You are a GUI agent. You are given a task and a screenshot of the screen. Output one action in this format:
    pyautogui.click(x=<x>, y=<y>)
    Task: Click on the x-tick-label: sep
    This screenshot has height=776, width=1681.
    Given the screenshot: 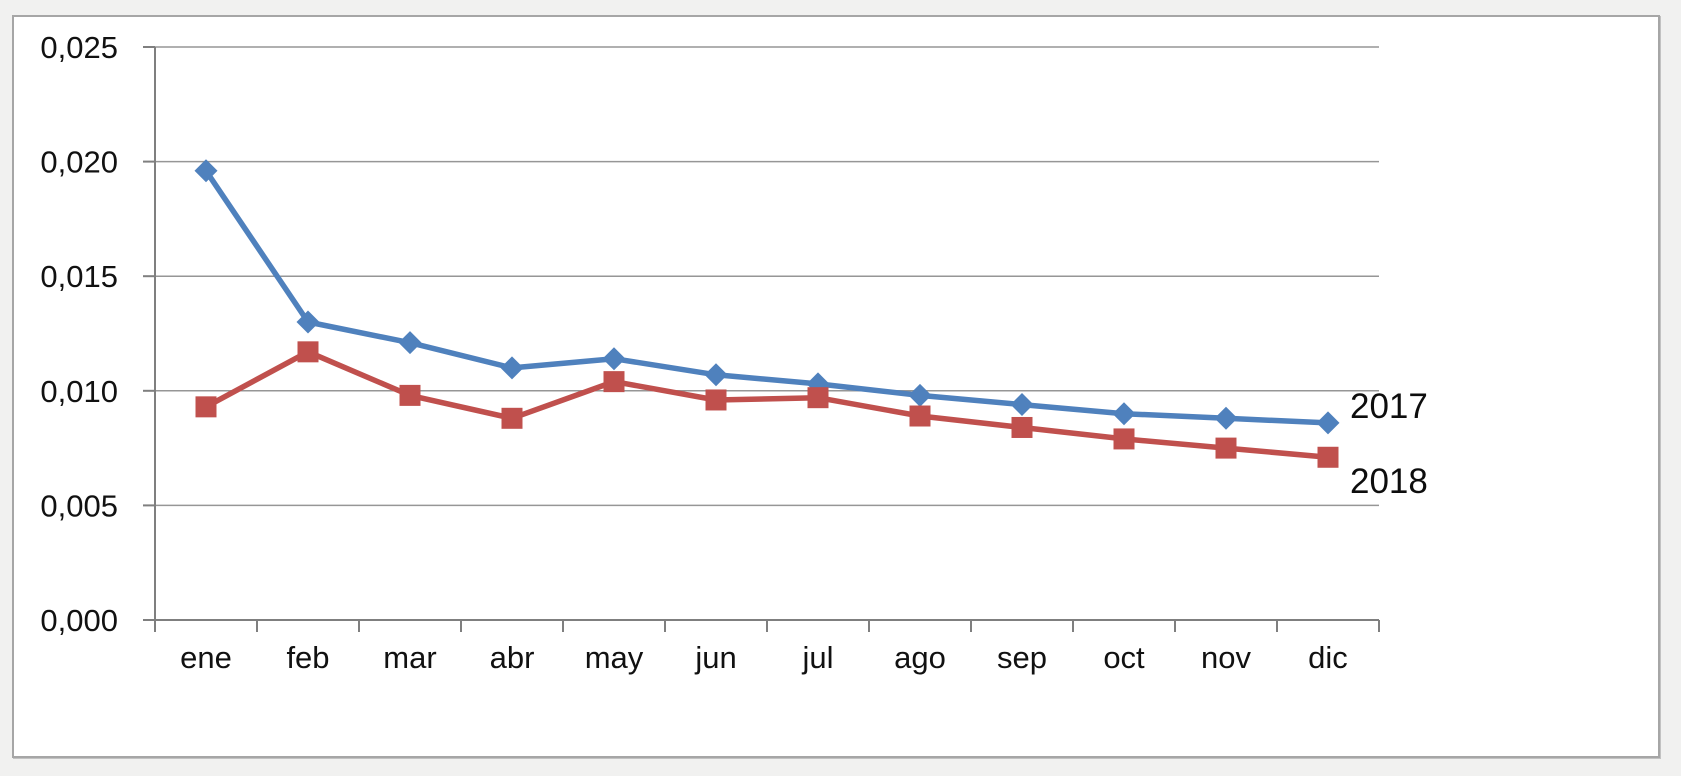 What is the action you would take?
    pyautogui.click(x=1022, y=657)
    